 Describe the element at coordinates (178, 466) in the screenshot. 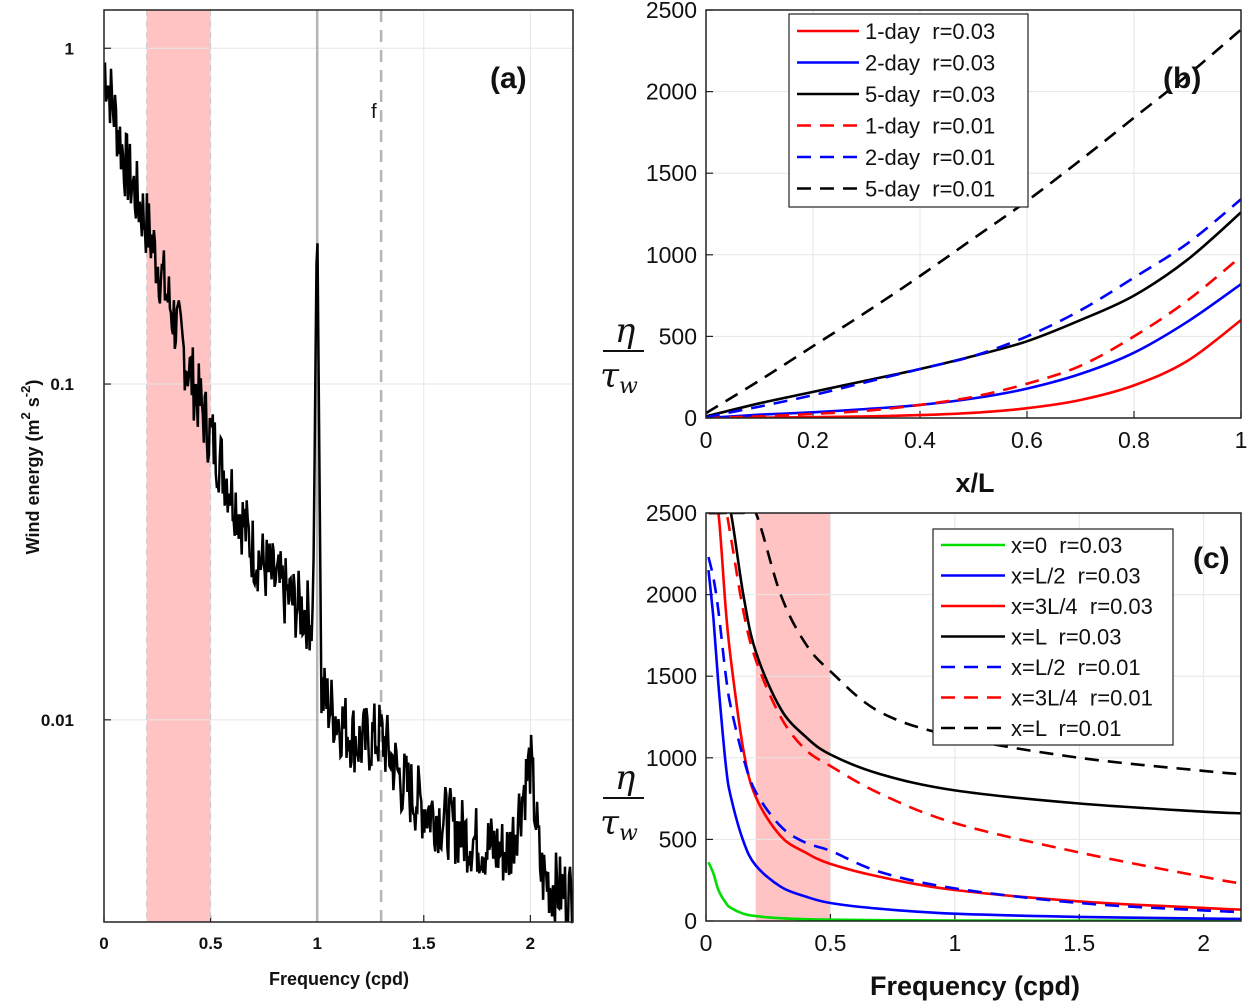

I see `panel-a-shaded-band` at that location.